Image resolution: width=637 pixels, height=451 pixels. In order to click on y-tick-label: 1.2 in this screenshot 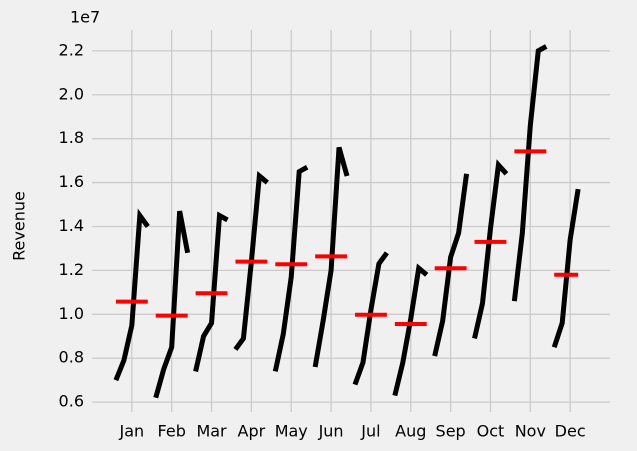, I will do `click(71, 269)`.